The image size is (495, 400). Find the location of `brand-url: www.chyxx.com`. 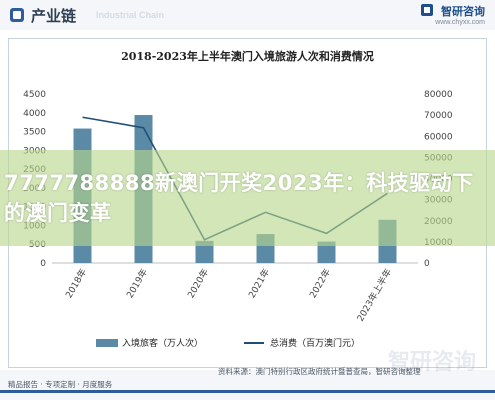

brand-url: www.chyxx.com is located at coordinates (460, 22).